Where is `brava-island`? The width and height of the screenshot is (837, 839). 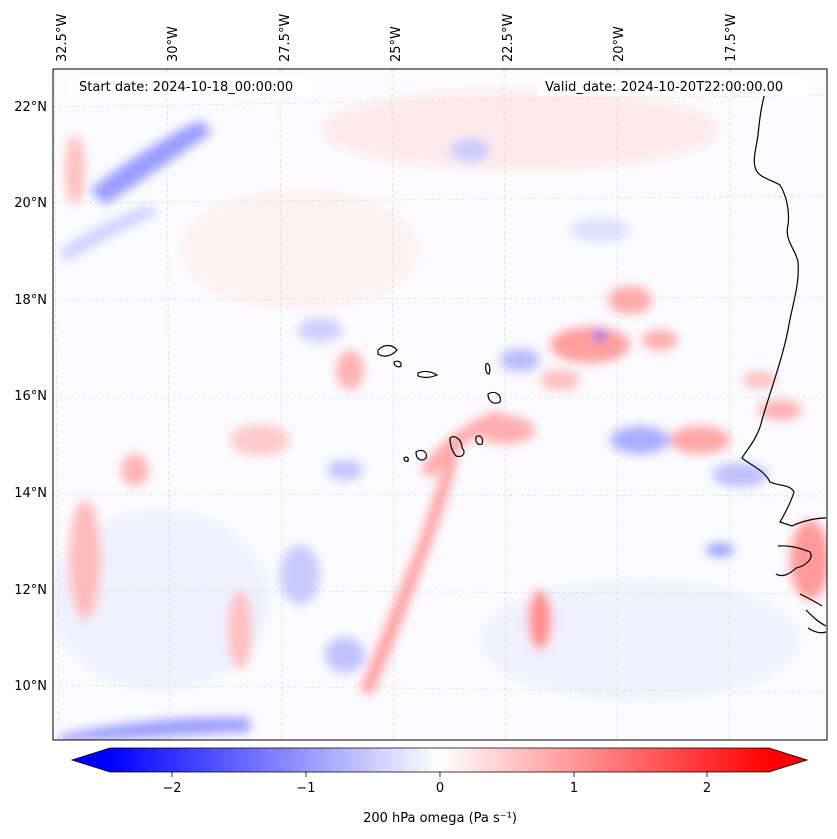 brava-island is located at coordinates (406, 459).